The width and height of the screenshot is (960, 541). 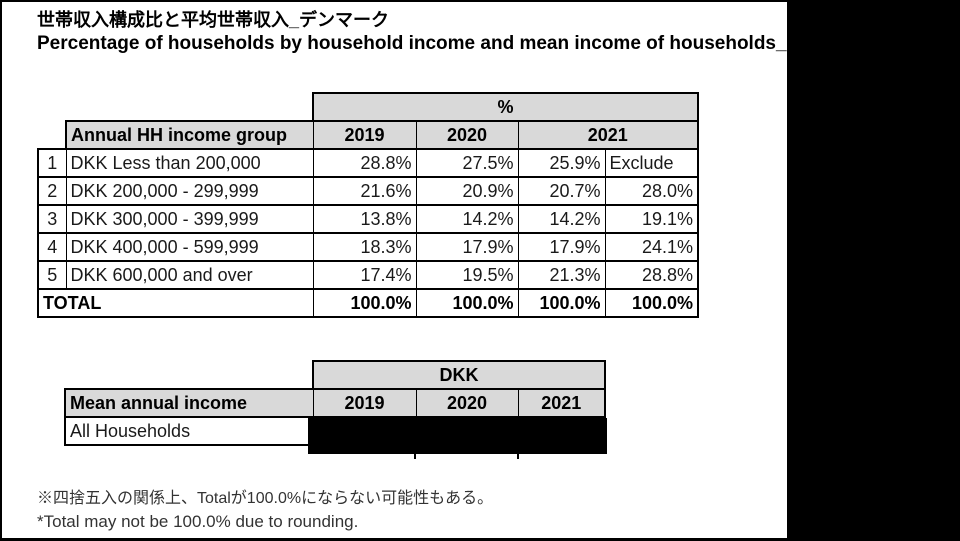 I want to click on cell-2021a: 21.3%, so click(x=561, y=275).